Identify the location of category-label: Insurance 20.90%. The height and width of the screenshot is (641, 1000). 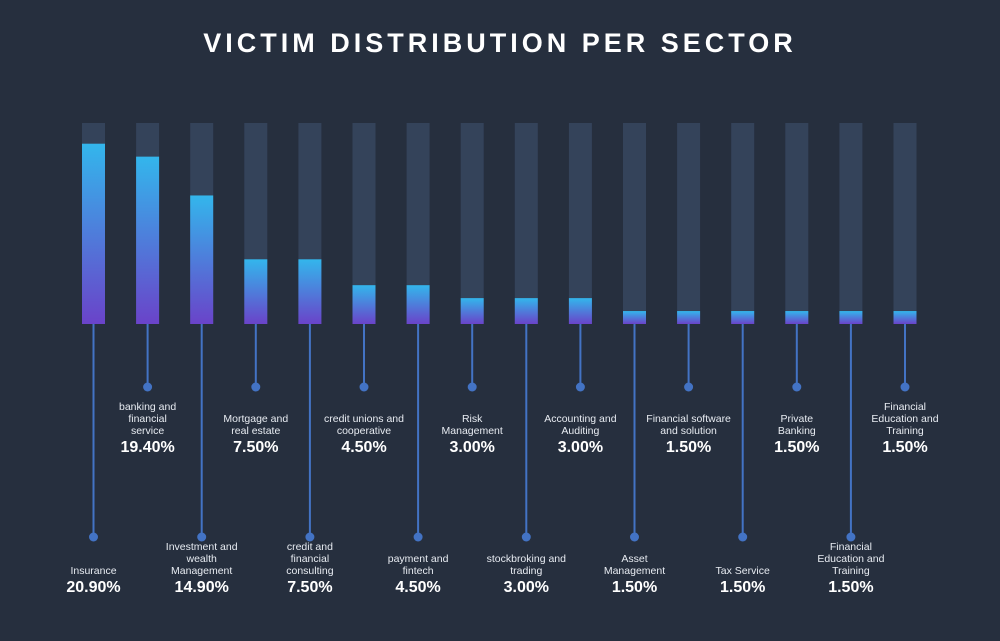
(94, 581).